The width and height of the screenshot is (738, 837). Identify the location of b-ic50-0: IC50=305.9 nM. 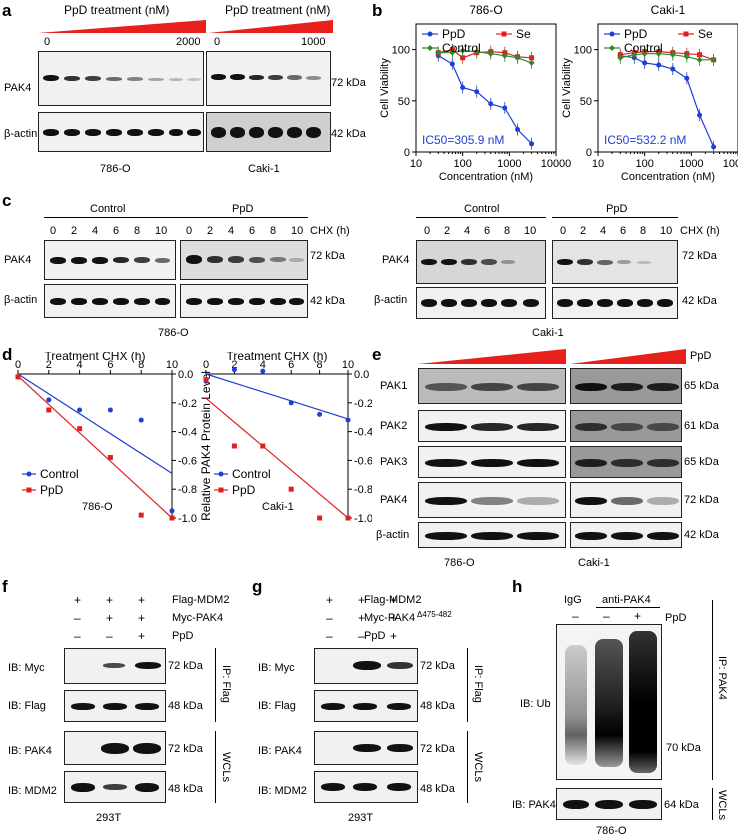
(463, 140).